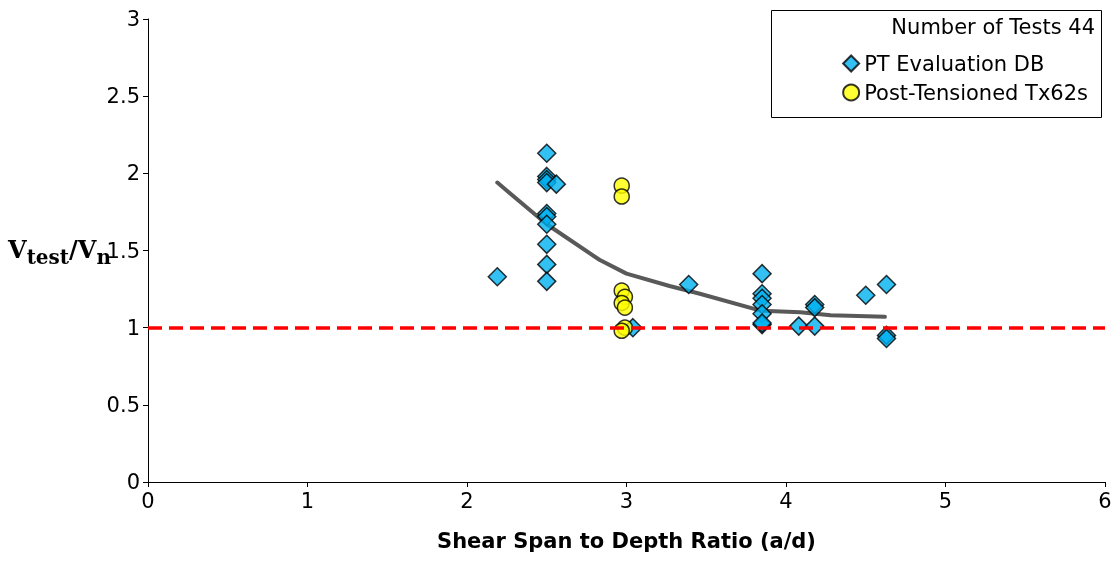 The height and width of the screenshot is (574, 1115). I want to click on x-tick-label: 6, so click(1105, 500).